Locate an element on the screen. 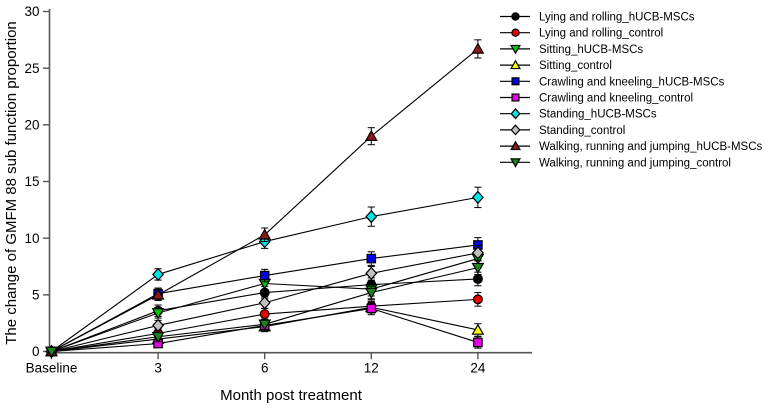 Image resolution: width=780 pixels, height=412 pixels. x-tick-label: 12 is located at coordinates (371, 368).